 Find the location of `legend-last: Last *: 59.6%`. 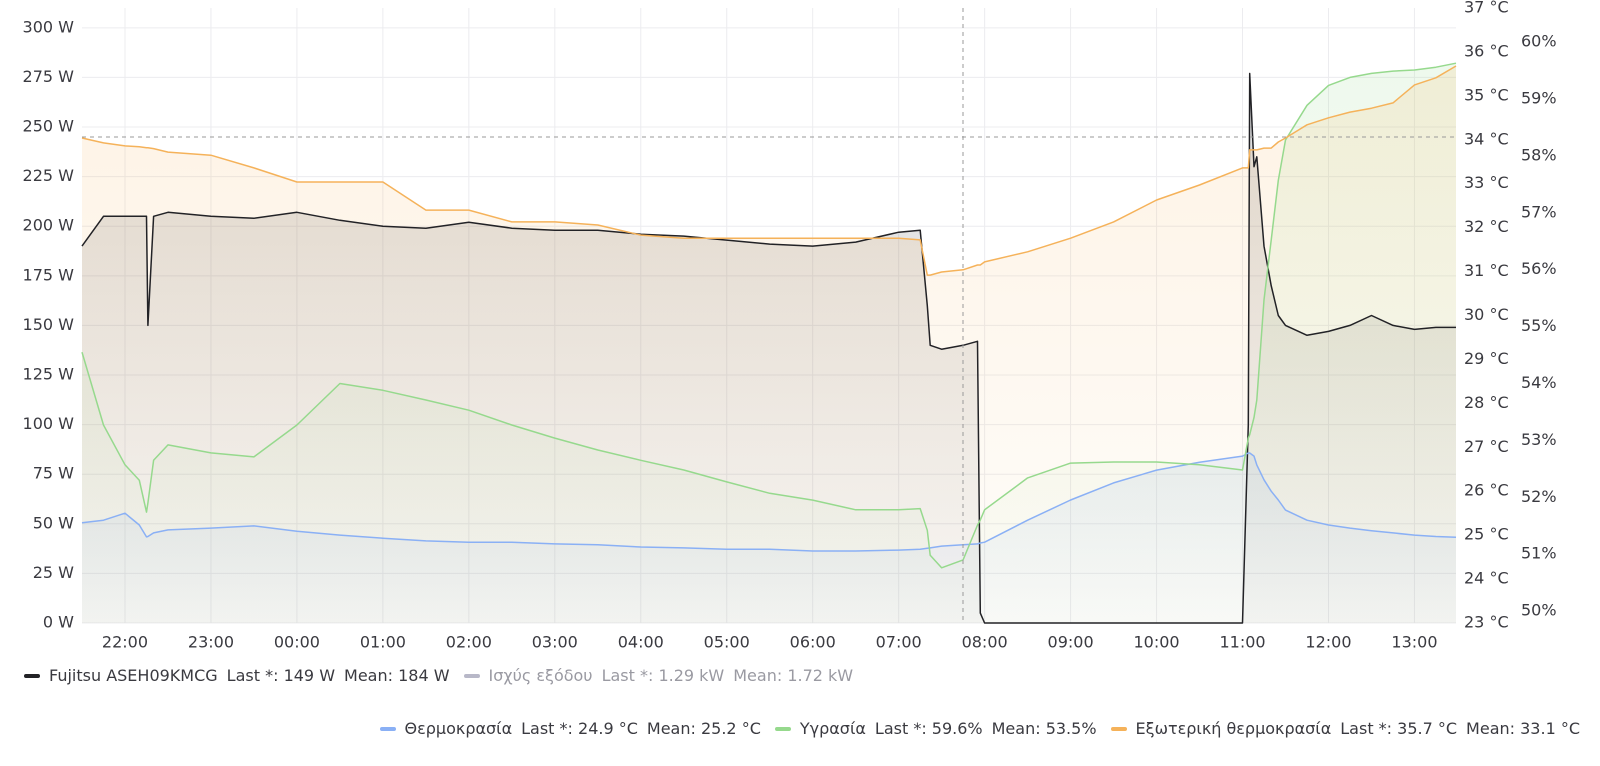

legend-last: Last *: 59.6% is located at coordinates (928, 728).